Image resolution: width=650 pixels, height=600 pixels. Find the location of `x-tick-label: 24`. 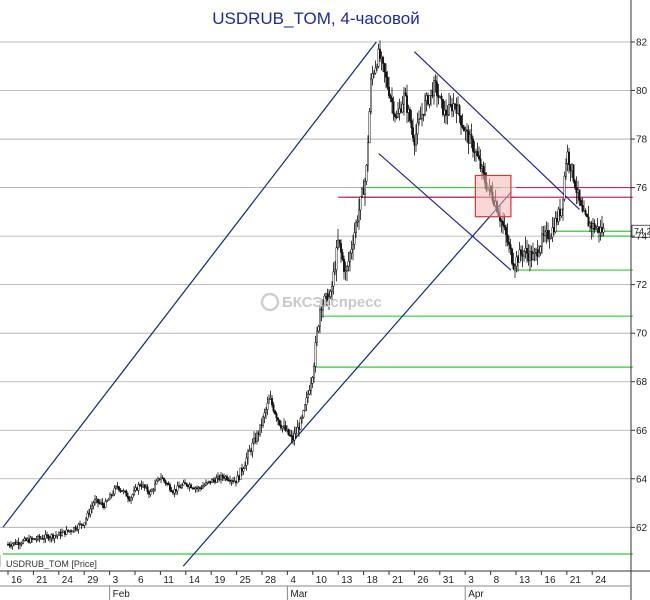

x-tick-label: 24 is located at coordinates (601, 580).